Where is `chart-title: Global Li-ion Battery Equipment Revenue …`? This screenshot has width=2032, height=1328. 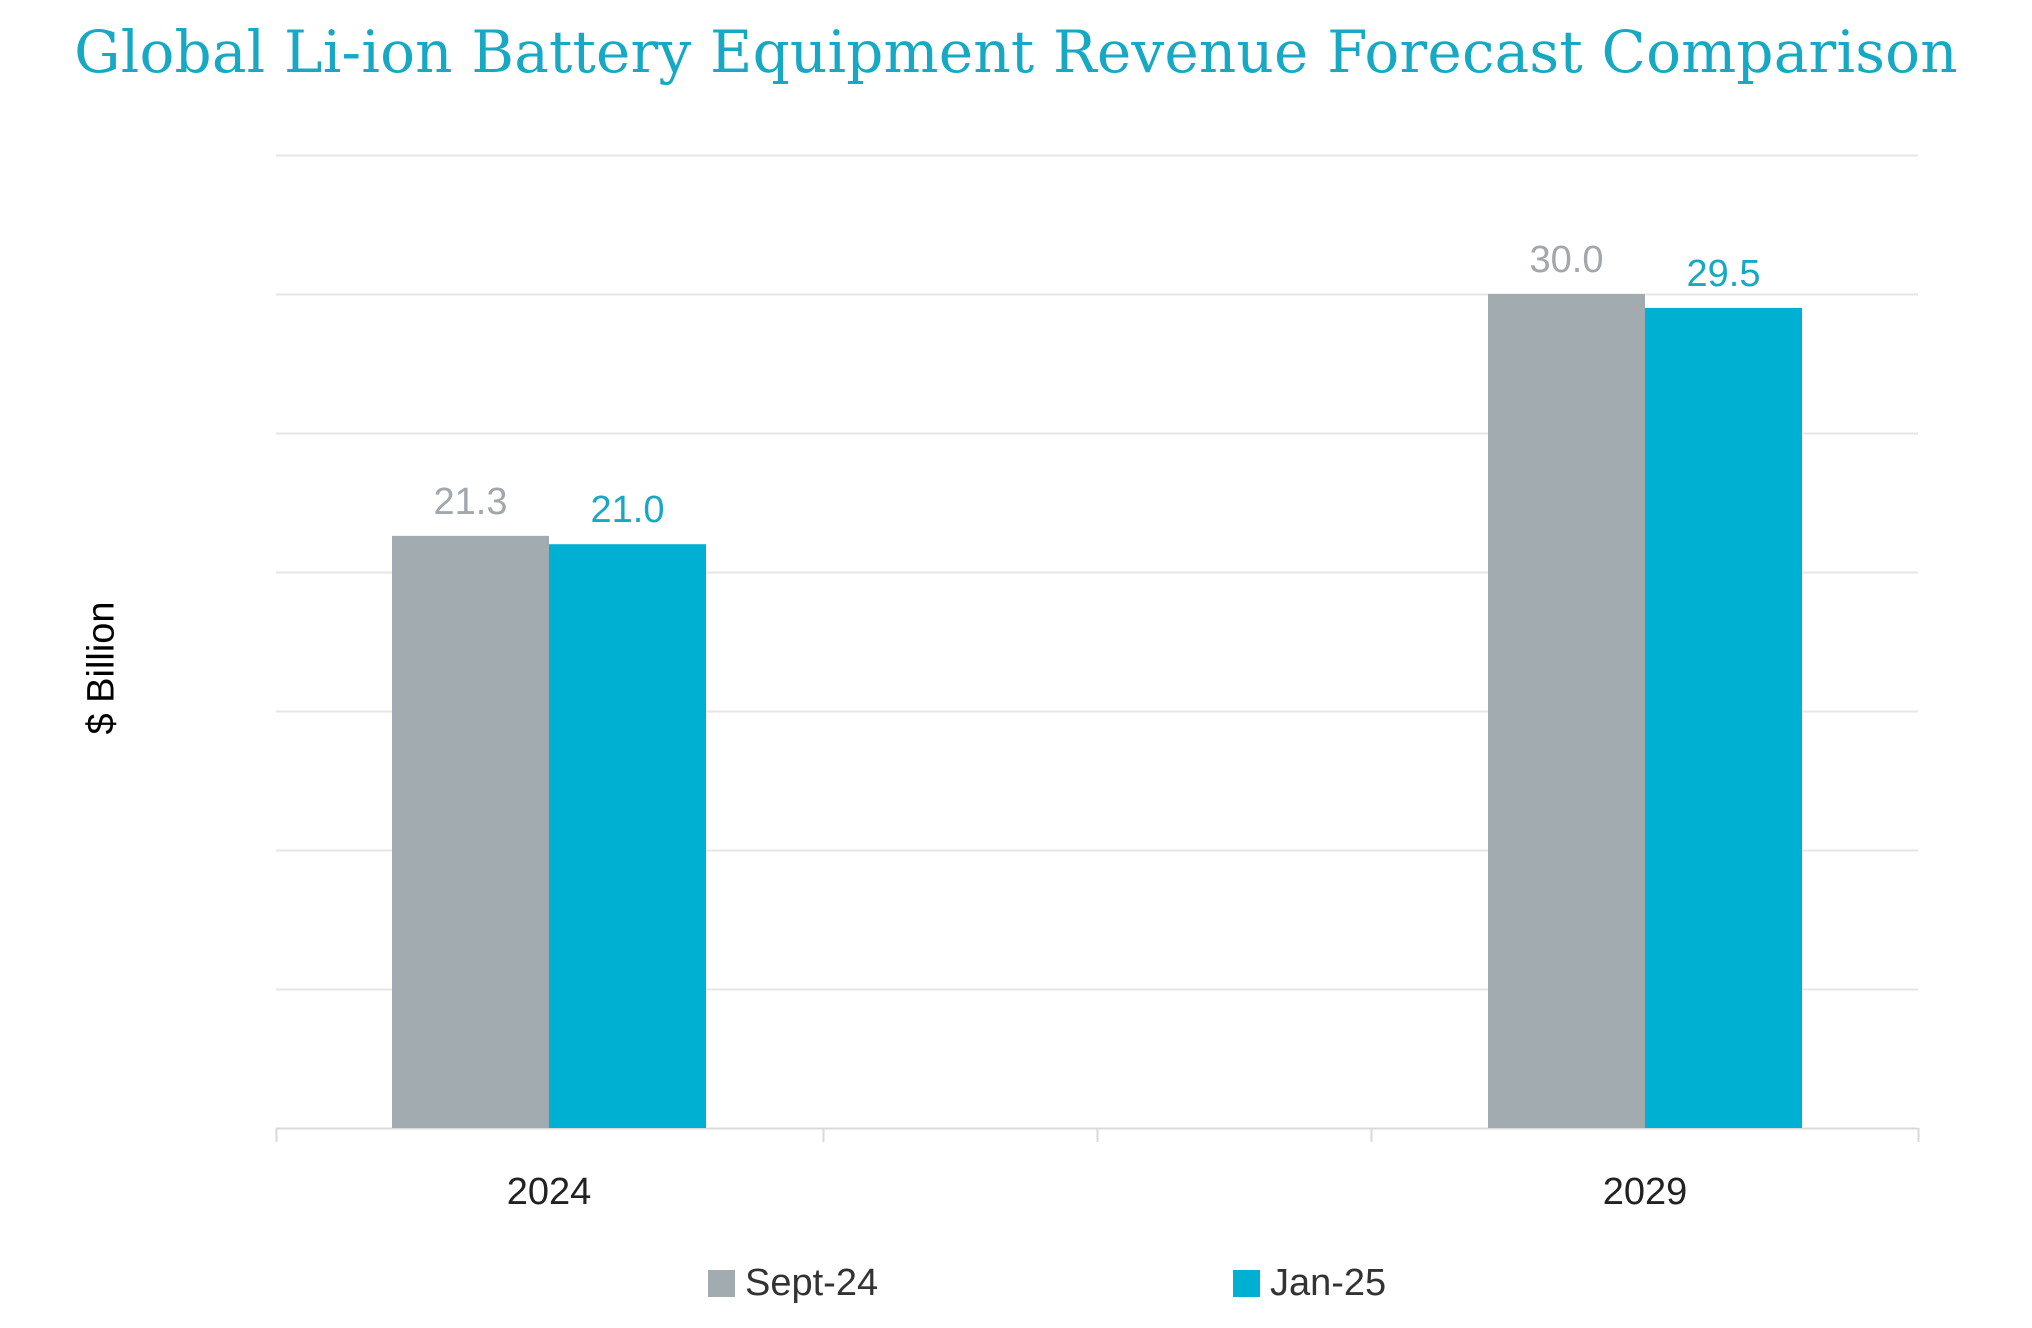 chart-title: Global Li-ion Battery Equipment Revenue … is located at coordinates (1016, 52).